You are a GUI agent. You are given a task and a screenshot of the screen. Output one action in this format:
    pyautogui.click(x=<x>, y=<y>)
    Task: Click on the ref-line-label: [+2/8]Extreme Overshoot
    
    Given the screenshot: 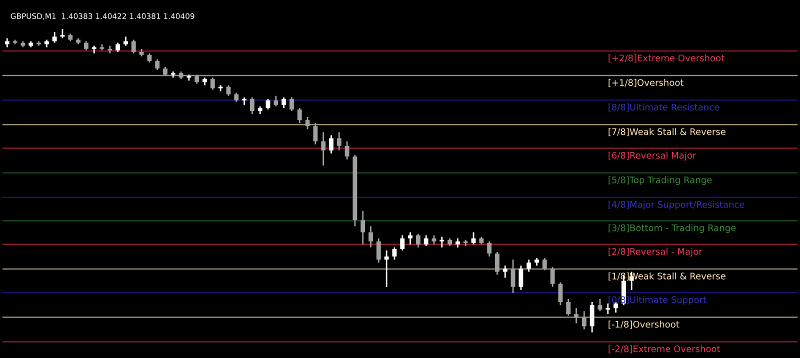 What is the action you would take?
    pyautogui.click(x=666, y=58)
    